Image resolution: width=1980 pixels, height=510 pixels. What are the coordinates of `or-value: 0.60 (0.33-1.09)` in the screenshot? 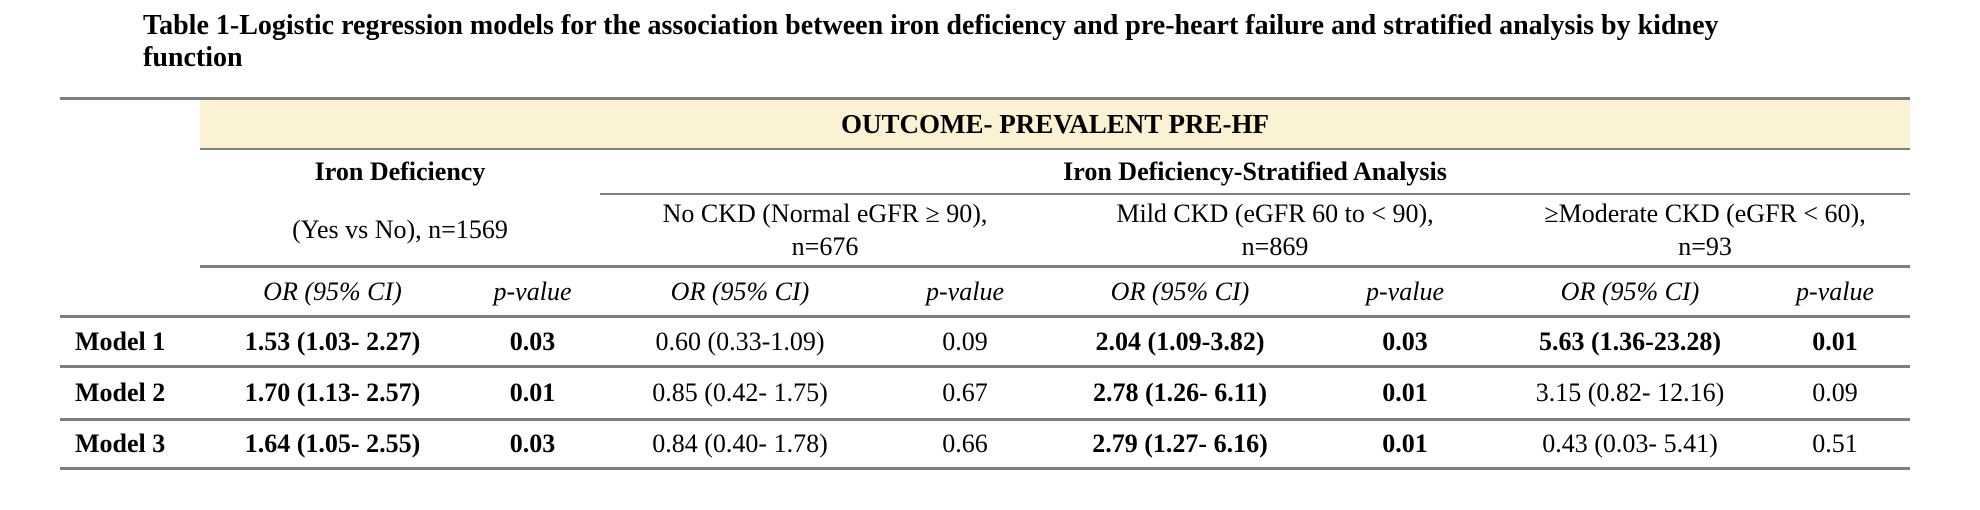 It's located at (740, 342).